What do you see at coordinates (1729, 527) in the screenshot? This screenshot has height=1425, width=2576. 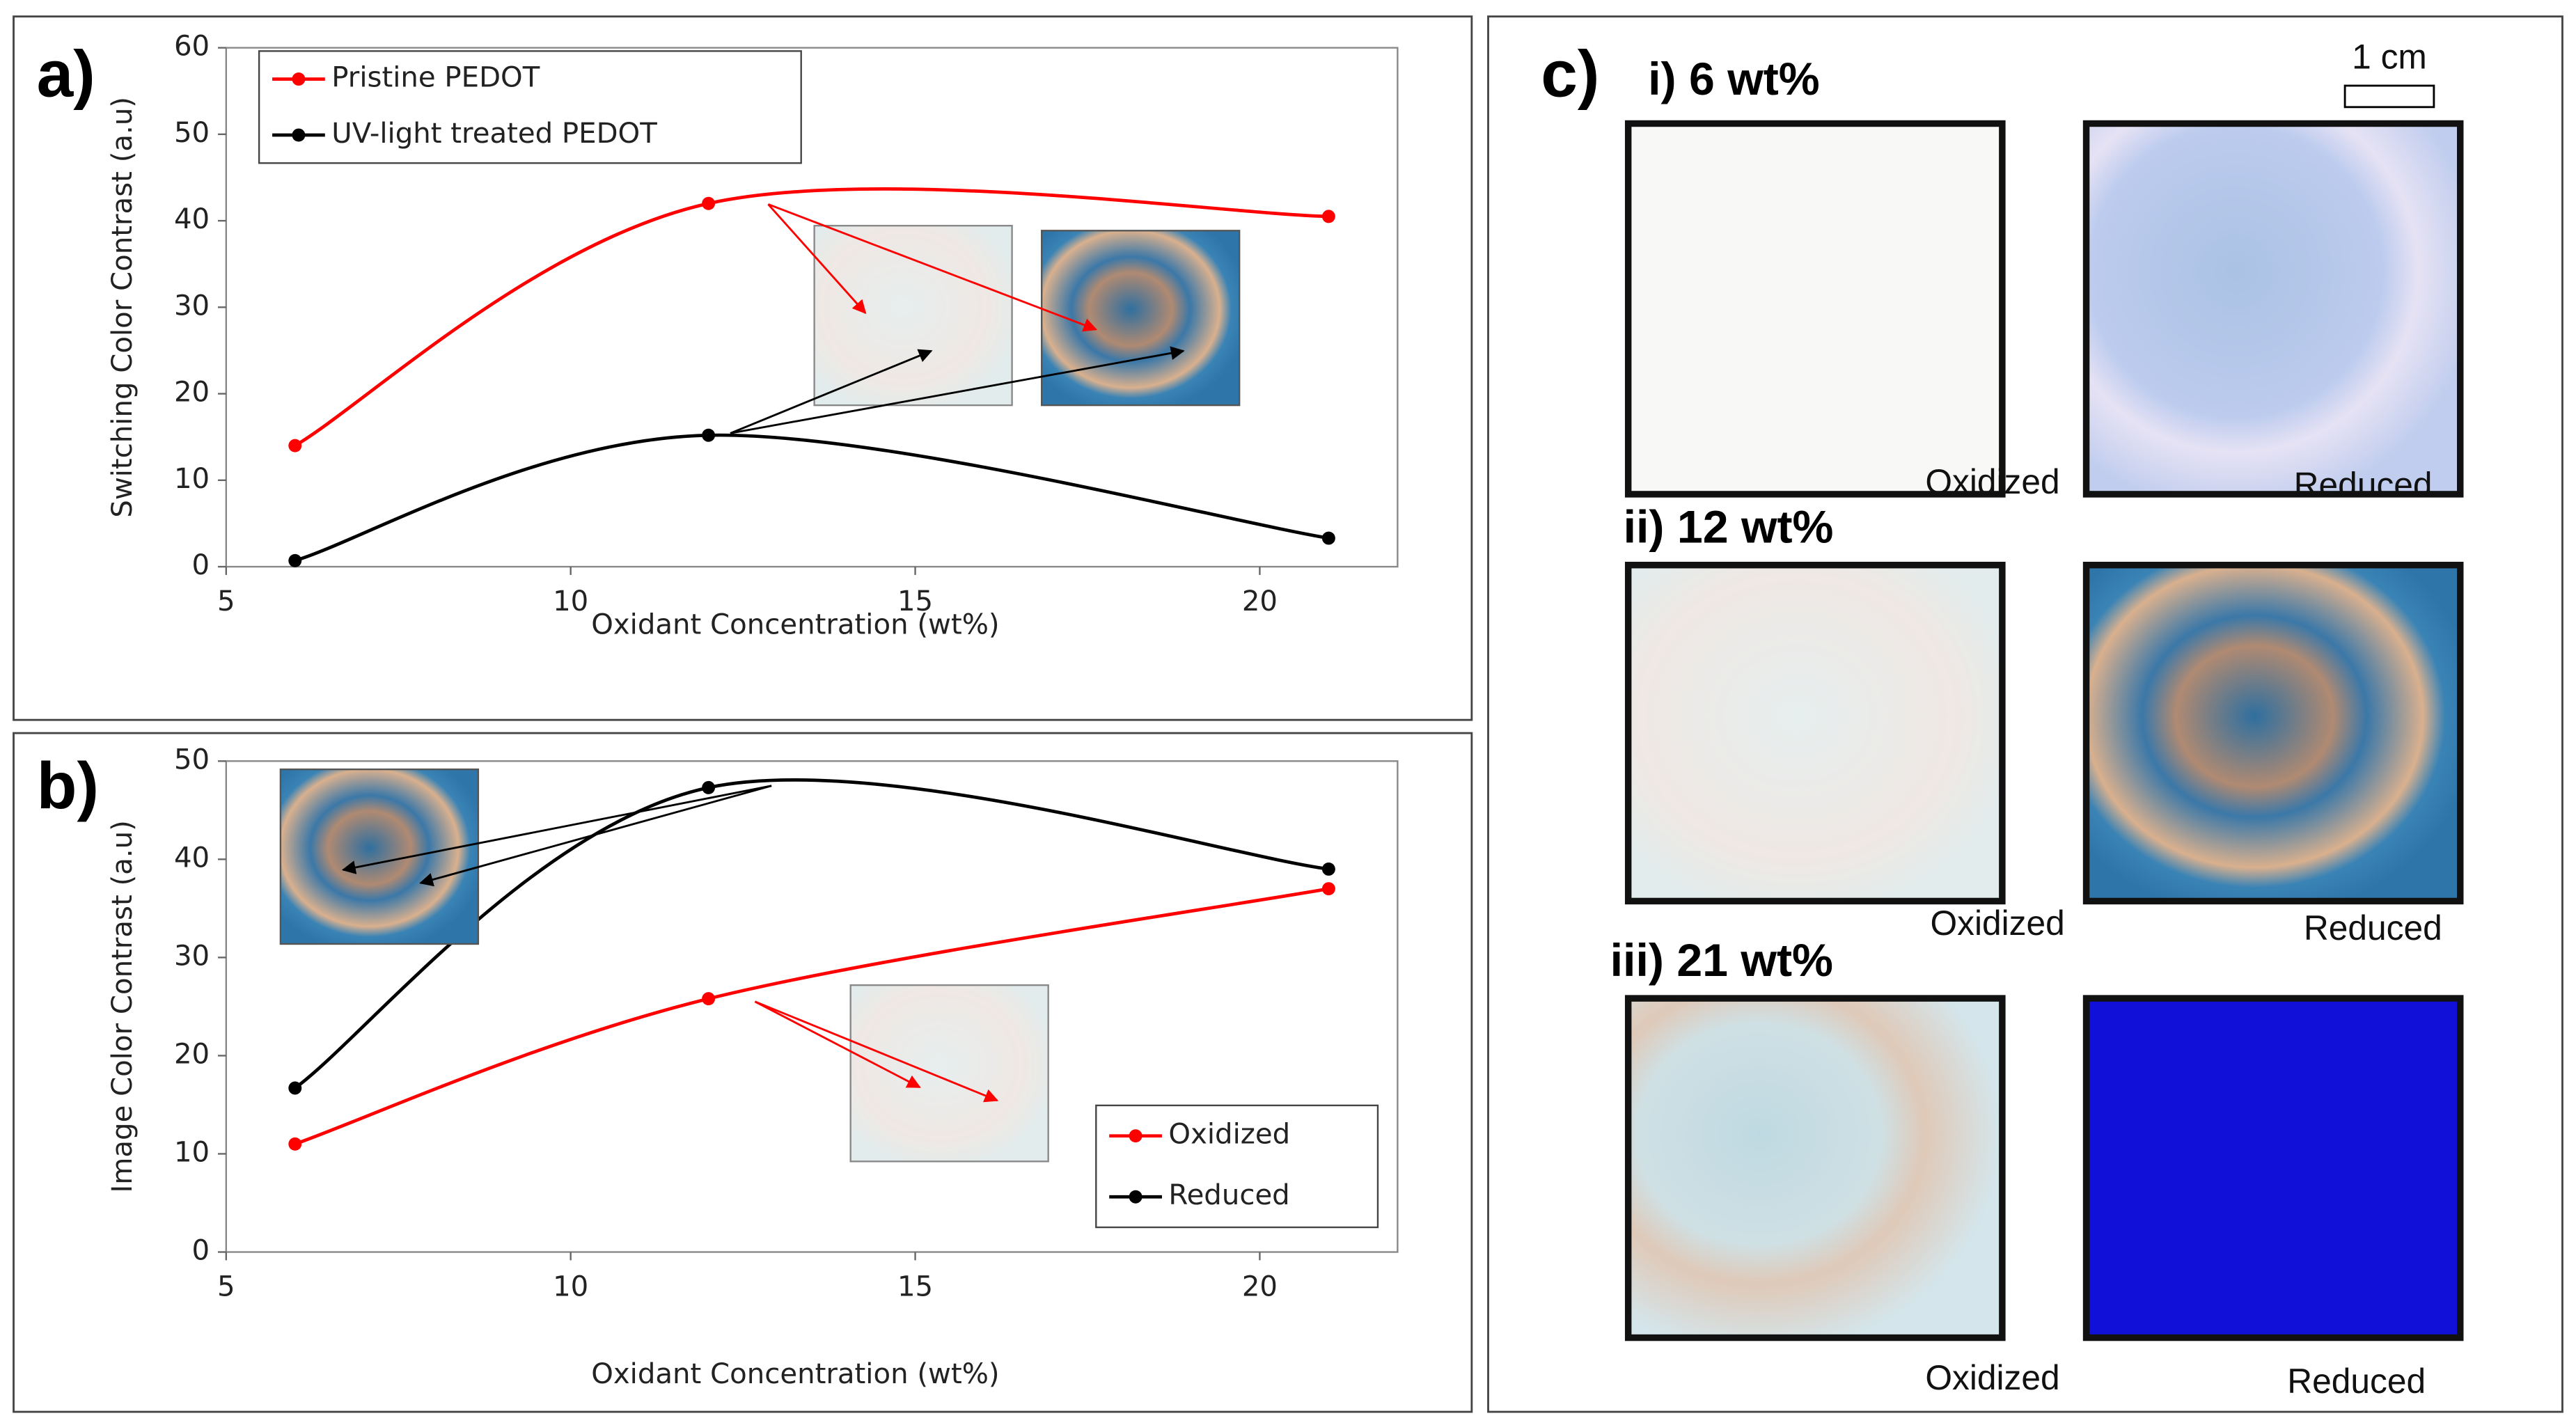 I see `row-title: ii) 12 wt%` at bounding box center [1729, 527].